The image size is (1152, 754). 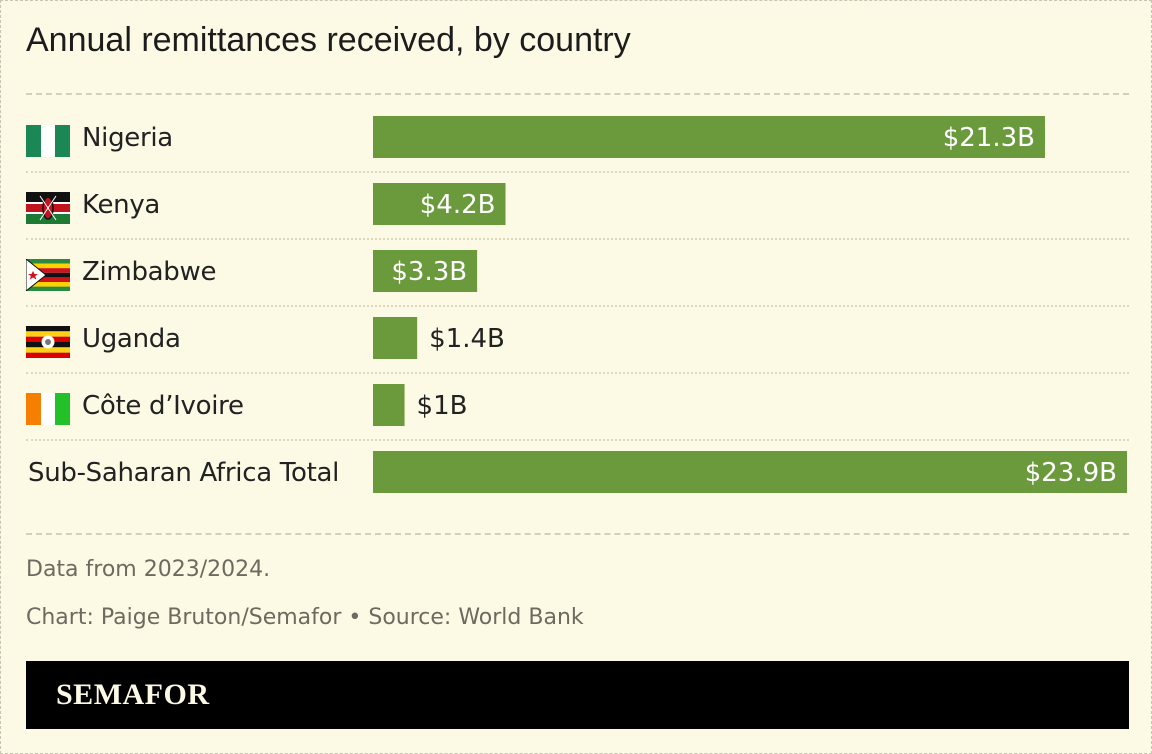 What do you see at coordinates (709, 137) in the screenshot?
I see `bar-nigeria` at bounding box center [709, 137].